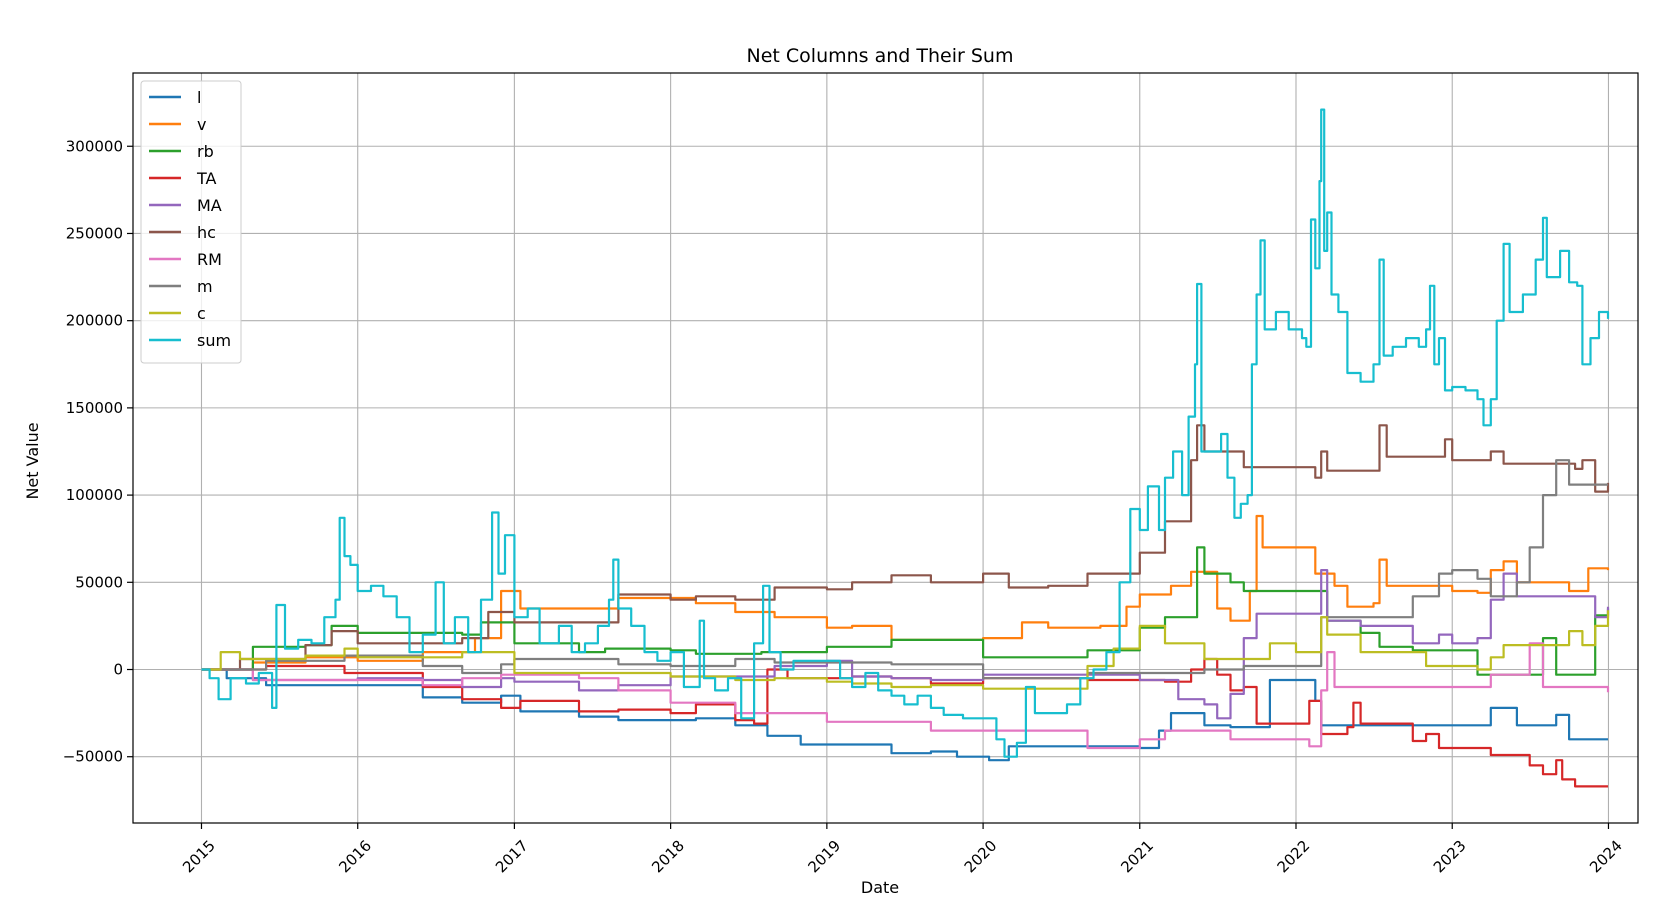 This screenshot has height=908, width=1678. Describe the element at coordinates (118, 670) in the screenshot. I see `y-tick-label: 0` at that location.